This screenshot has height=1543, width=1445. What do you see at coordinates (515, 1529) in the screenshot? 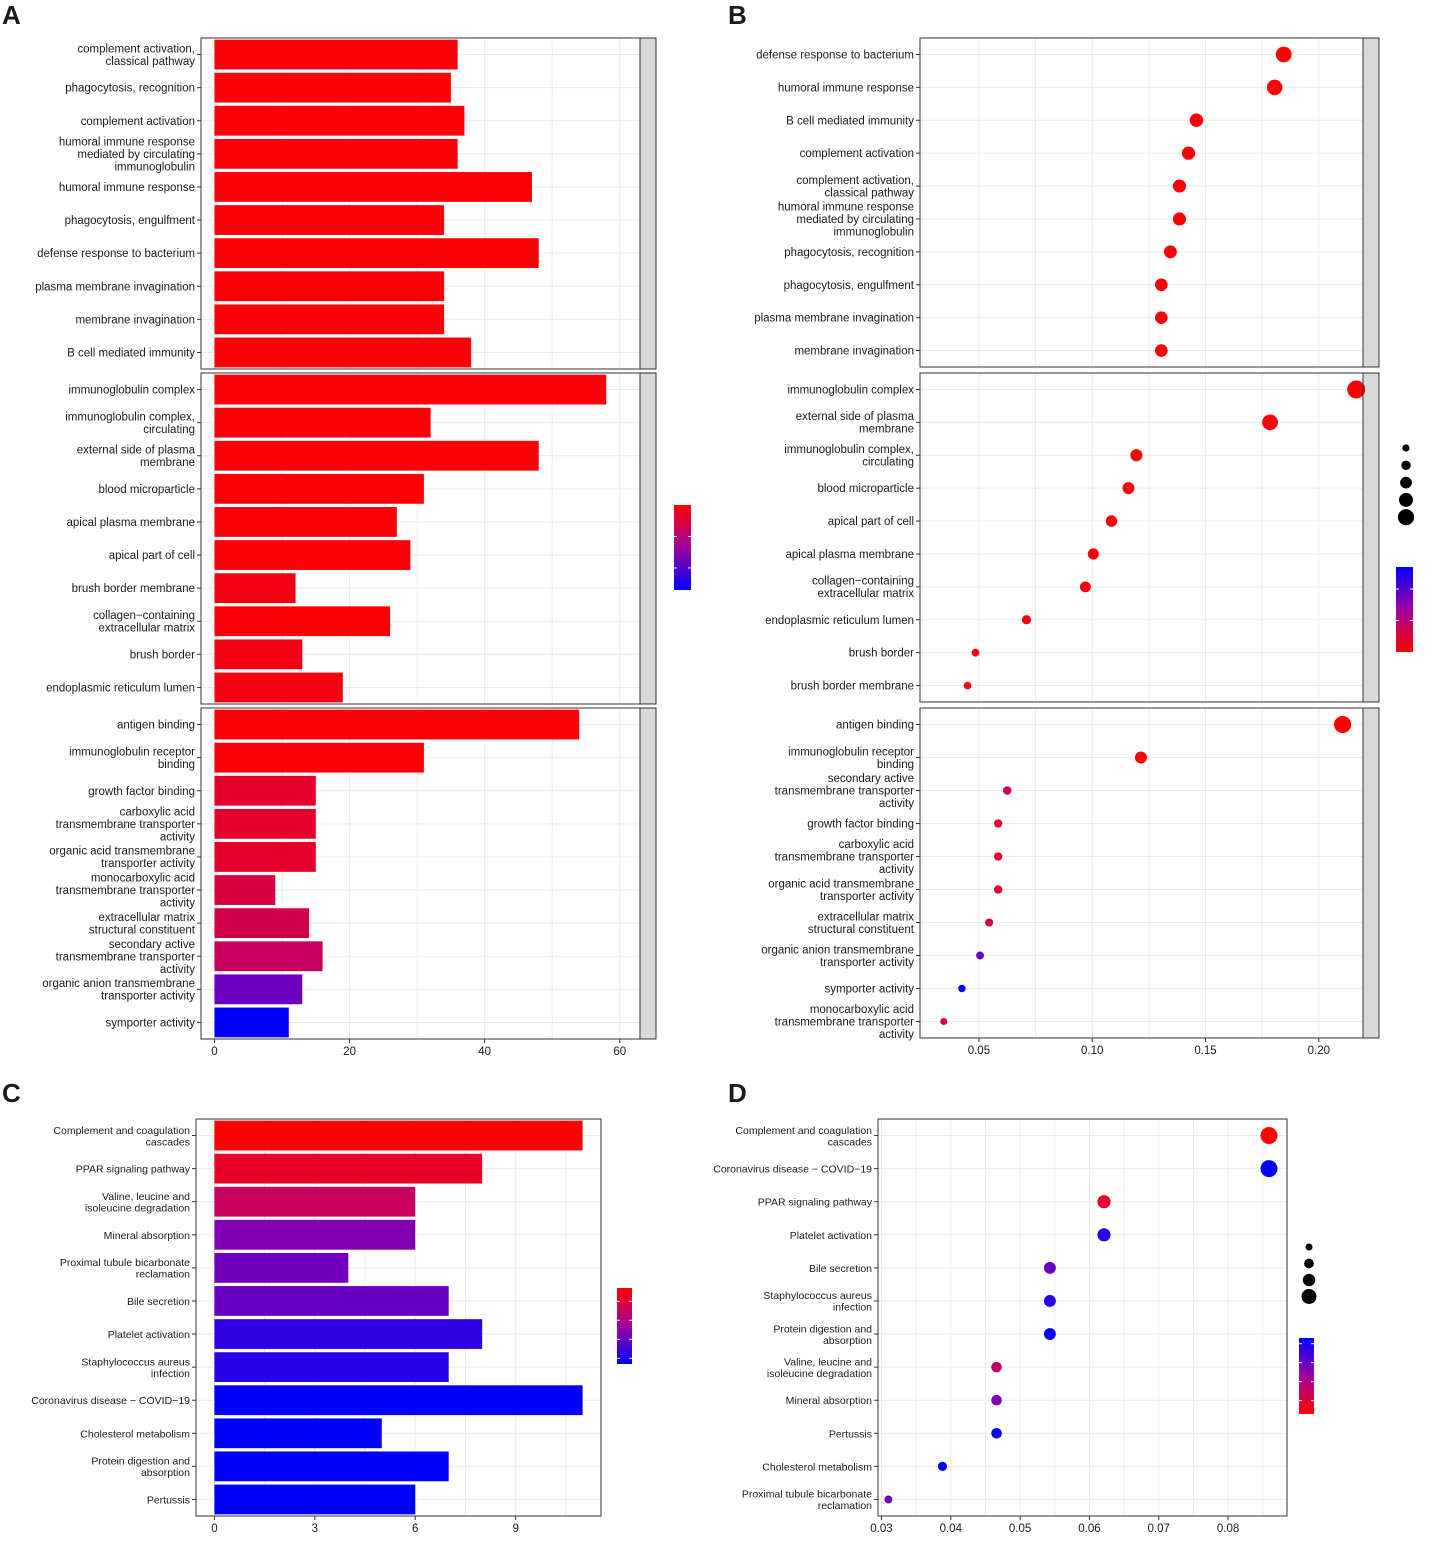
I see `x-tick-label: 9` at bounding box center [515, 1529].